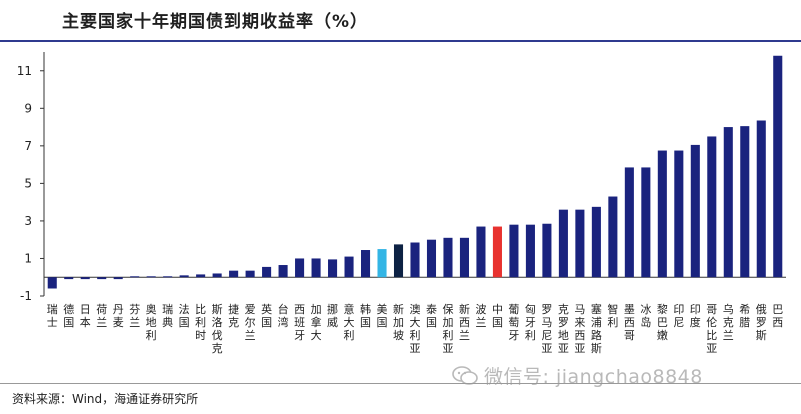 This screenshot has height=414, width=801. What do you see at coordinates (530, 322) in the screenshot?
I see `x-tick-label: 匈牙利` at bounding box center [530, 322].